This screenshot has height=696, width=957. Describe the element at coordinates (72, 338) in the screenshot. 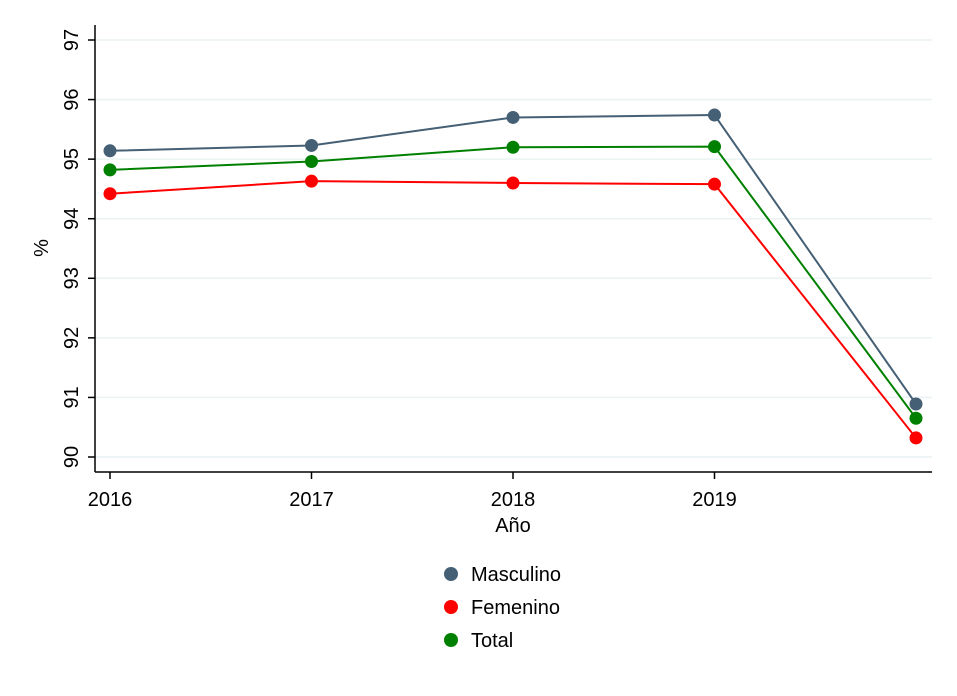

I see `y-tick-label: 92` at that location.